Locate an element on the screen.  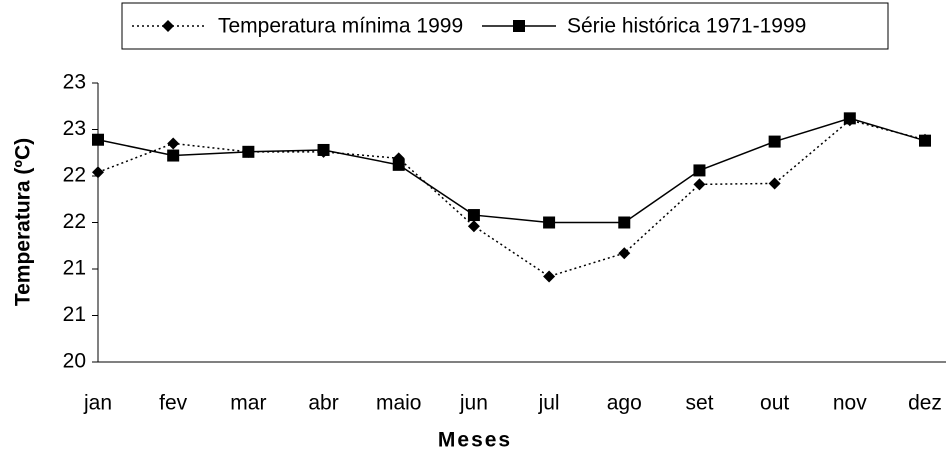
x-tick-label: jun is located at coordinates (473, 403).